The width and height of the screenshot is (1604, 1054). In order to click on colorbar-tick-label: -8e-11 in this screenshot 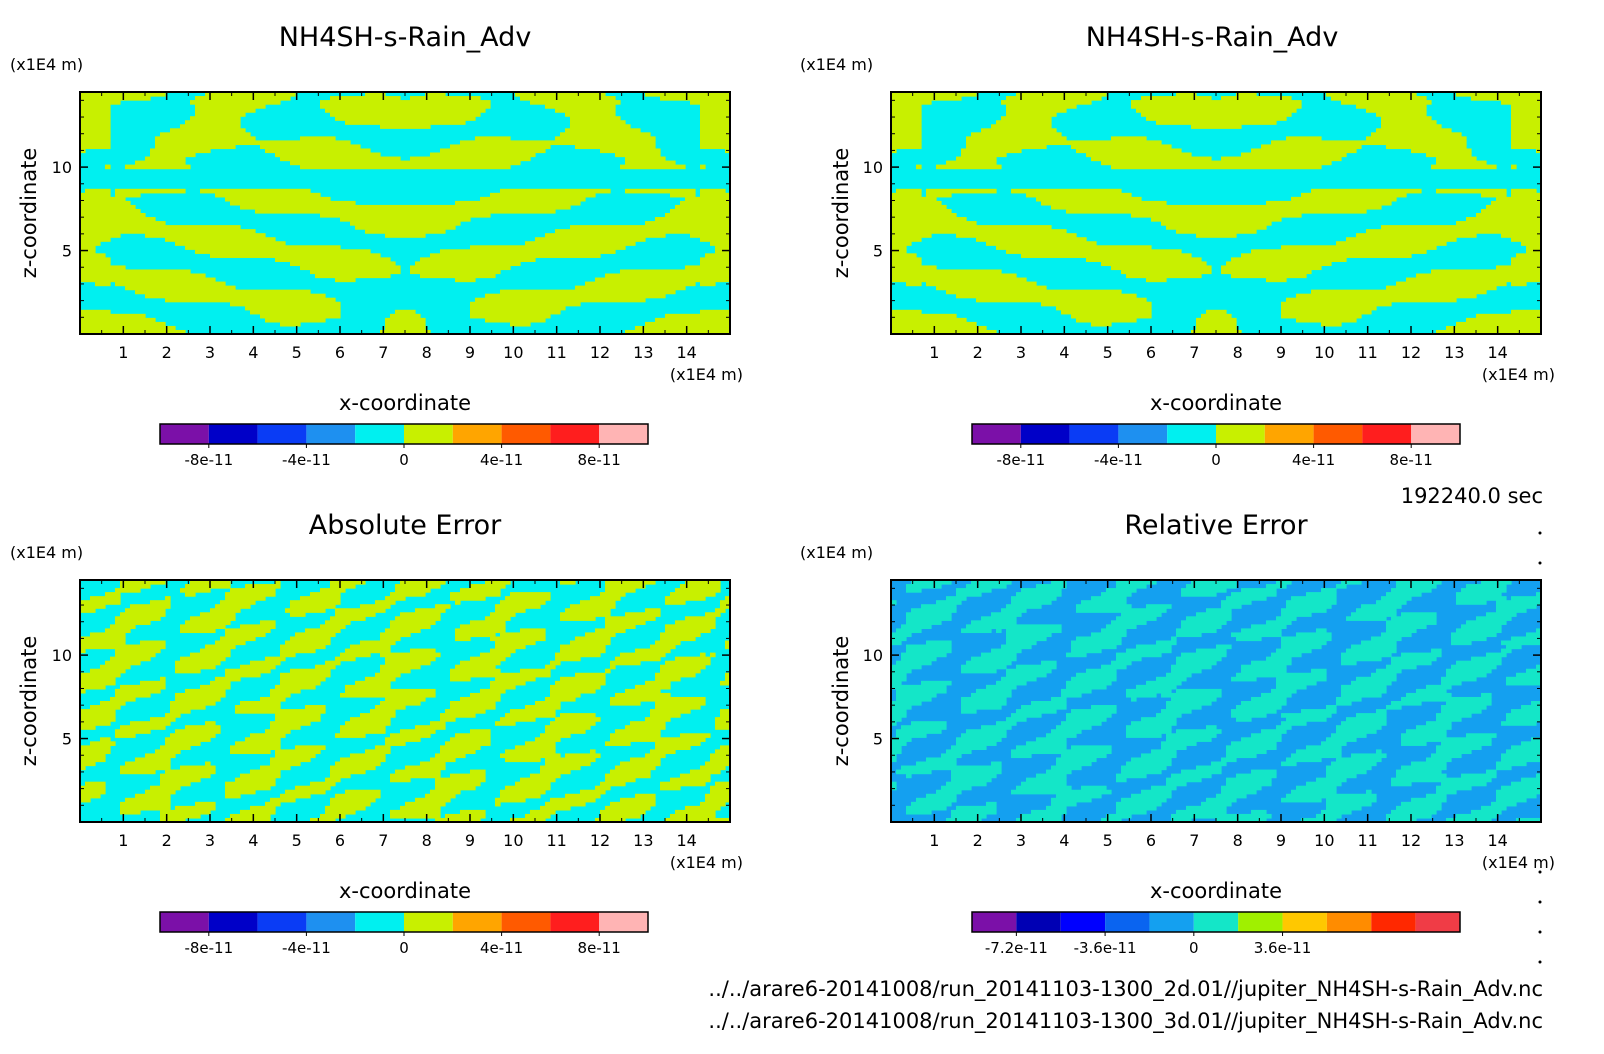, I will do `click(1020, 460)`.